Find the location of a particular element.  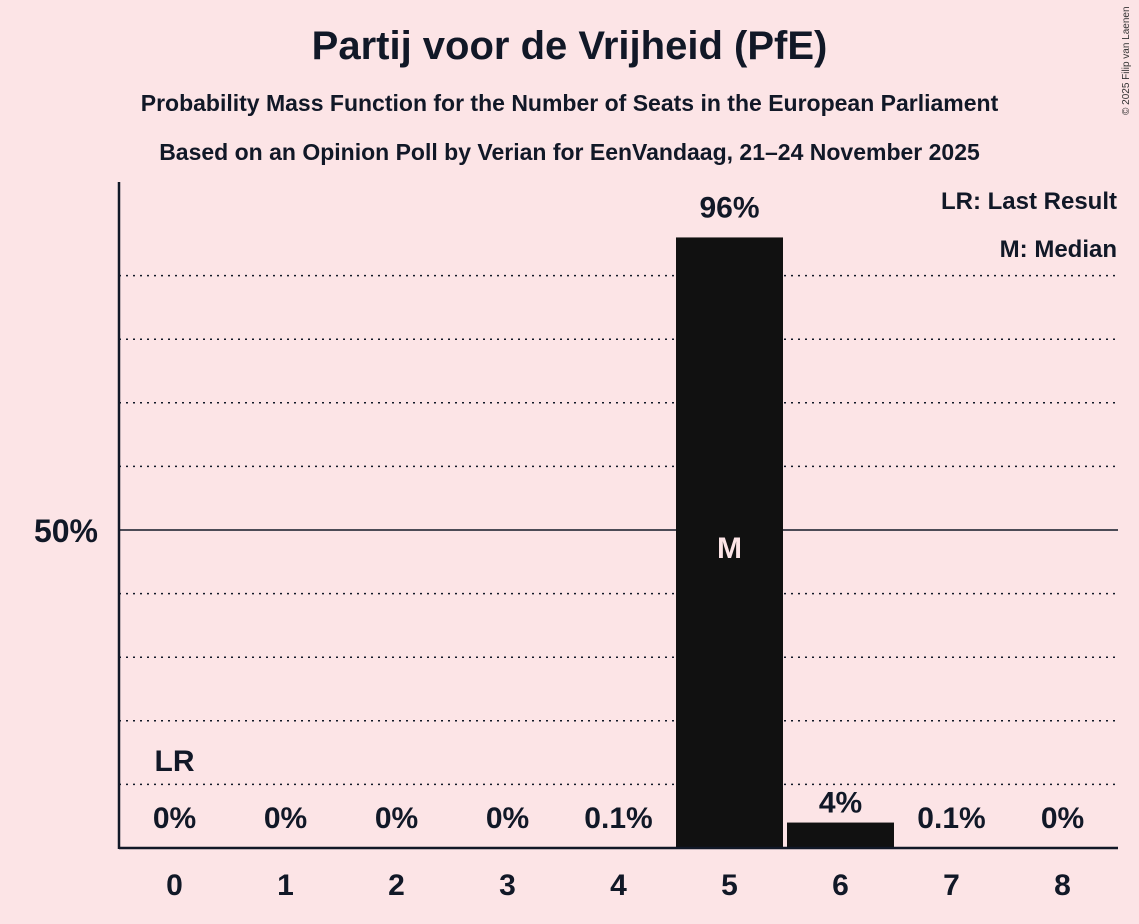

x-tick-label: 4 is located at coordinates (618, 885).